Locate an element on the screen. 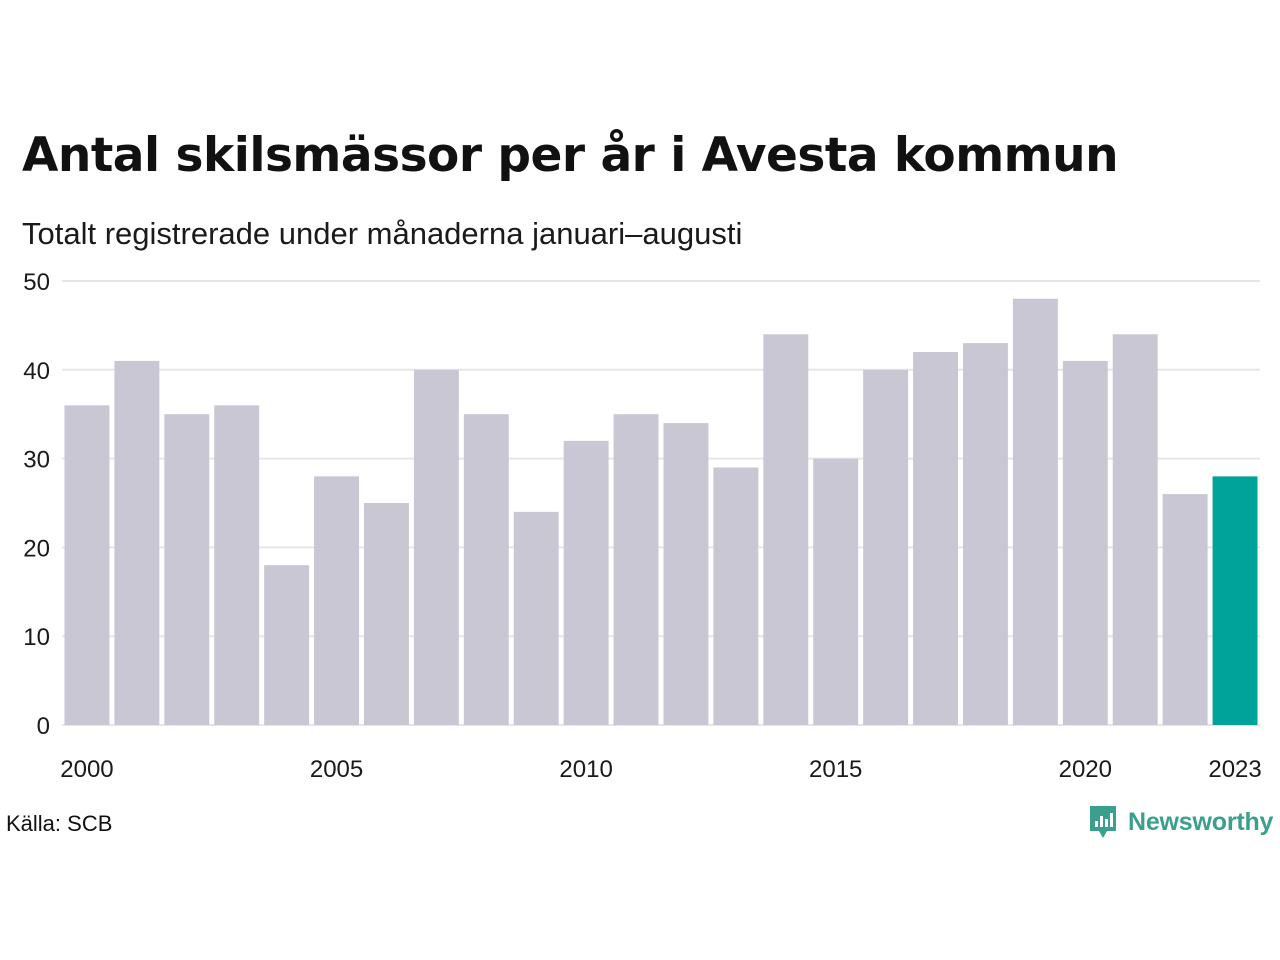 This screenshot has width=1280, height=960. bar-2011 is located at coordinates (636, 569).